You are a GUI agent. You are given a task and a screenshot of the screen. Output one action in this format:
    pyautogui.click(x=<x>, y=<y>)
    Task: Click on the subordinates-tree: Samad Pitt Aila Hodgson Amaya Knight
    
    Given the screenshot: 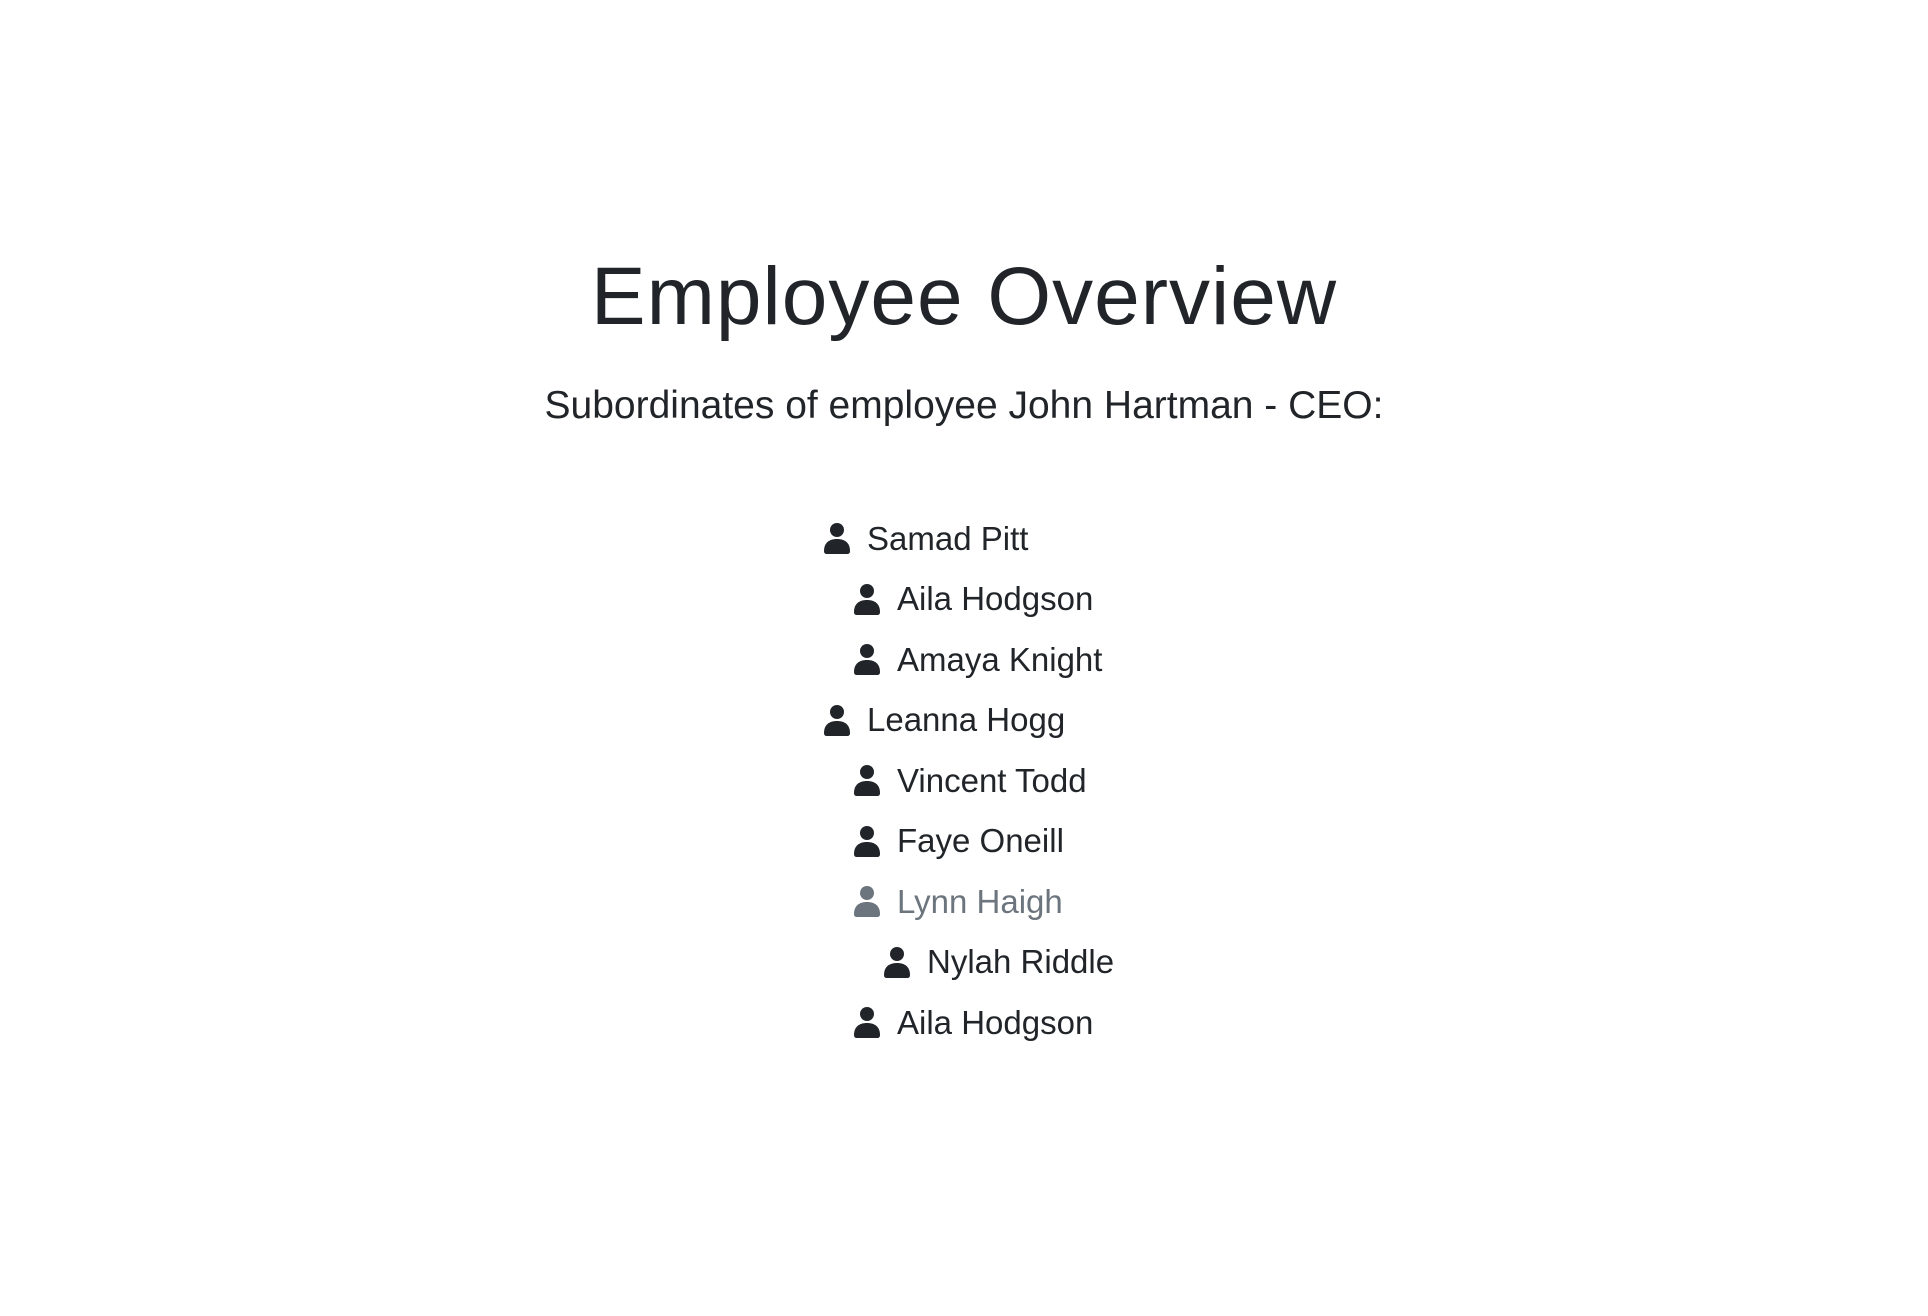 What is the action you would take?
    pyautogui.click(x=969, y=780)
    